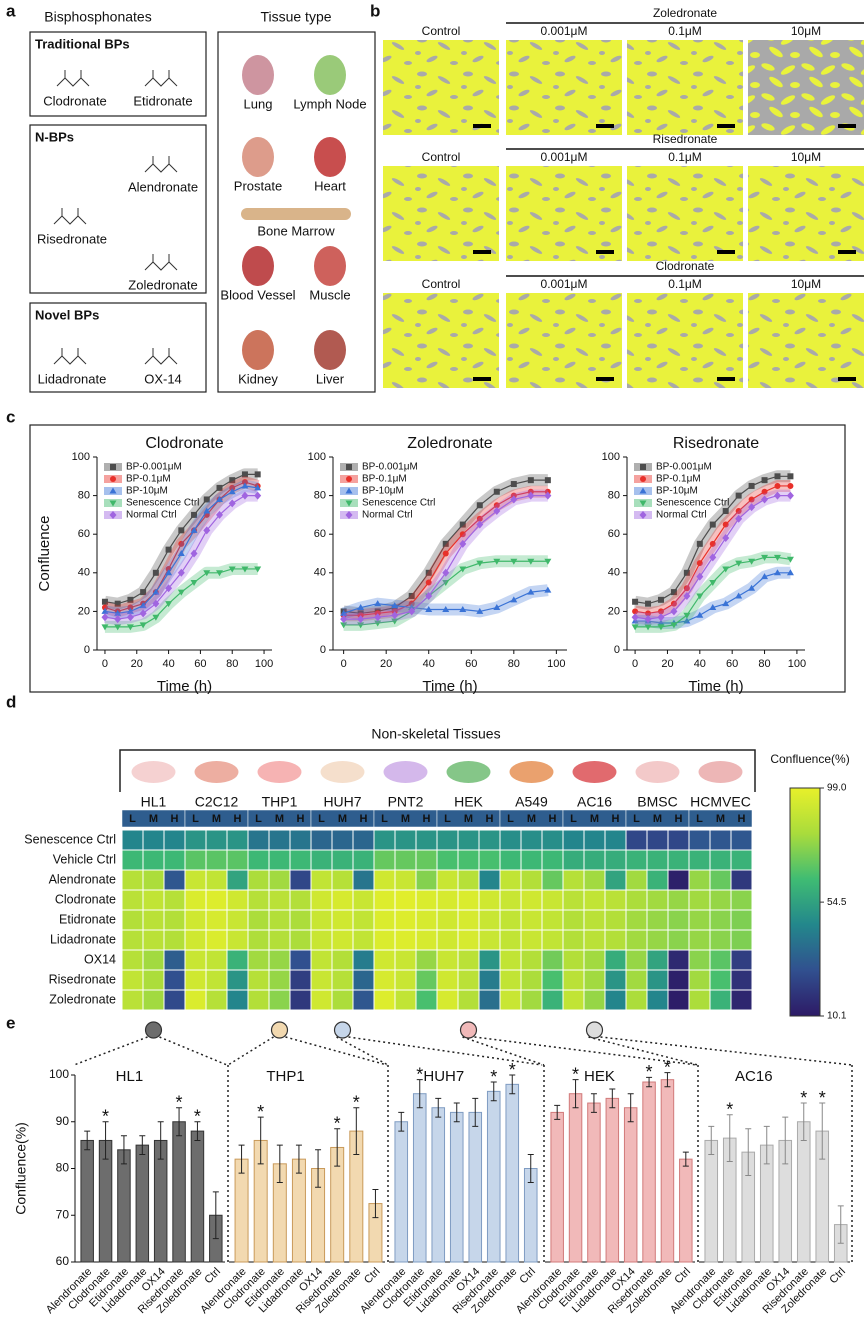  I want to click on subgroup-label: L, so click(384, 819).